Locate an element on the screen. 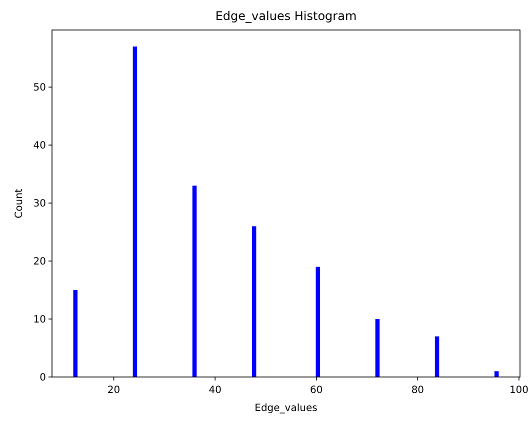 Image resolution: width=531 pixels, height=424 pixels. x-tick-label: 100 is located at coordinates (519, 390).